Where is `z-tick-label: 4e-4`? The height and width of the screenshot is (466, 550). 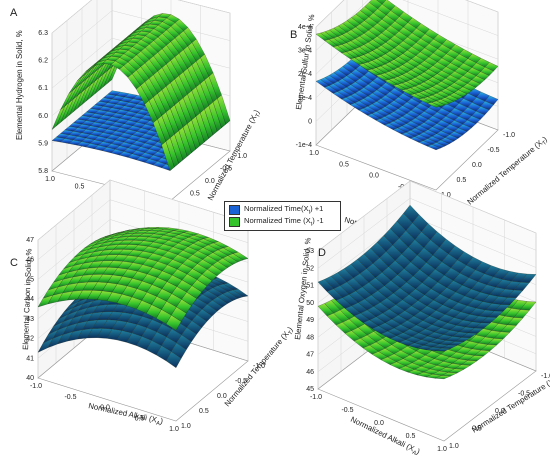
z-tick-label: 4e-4 is located at coordinates (305, 27).